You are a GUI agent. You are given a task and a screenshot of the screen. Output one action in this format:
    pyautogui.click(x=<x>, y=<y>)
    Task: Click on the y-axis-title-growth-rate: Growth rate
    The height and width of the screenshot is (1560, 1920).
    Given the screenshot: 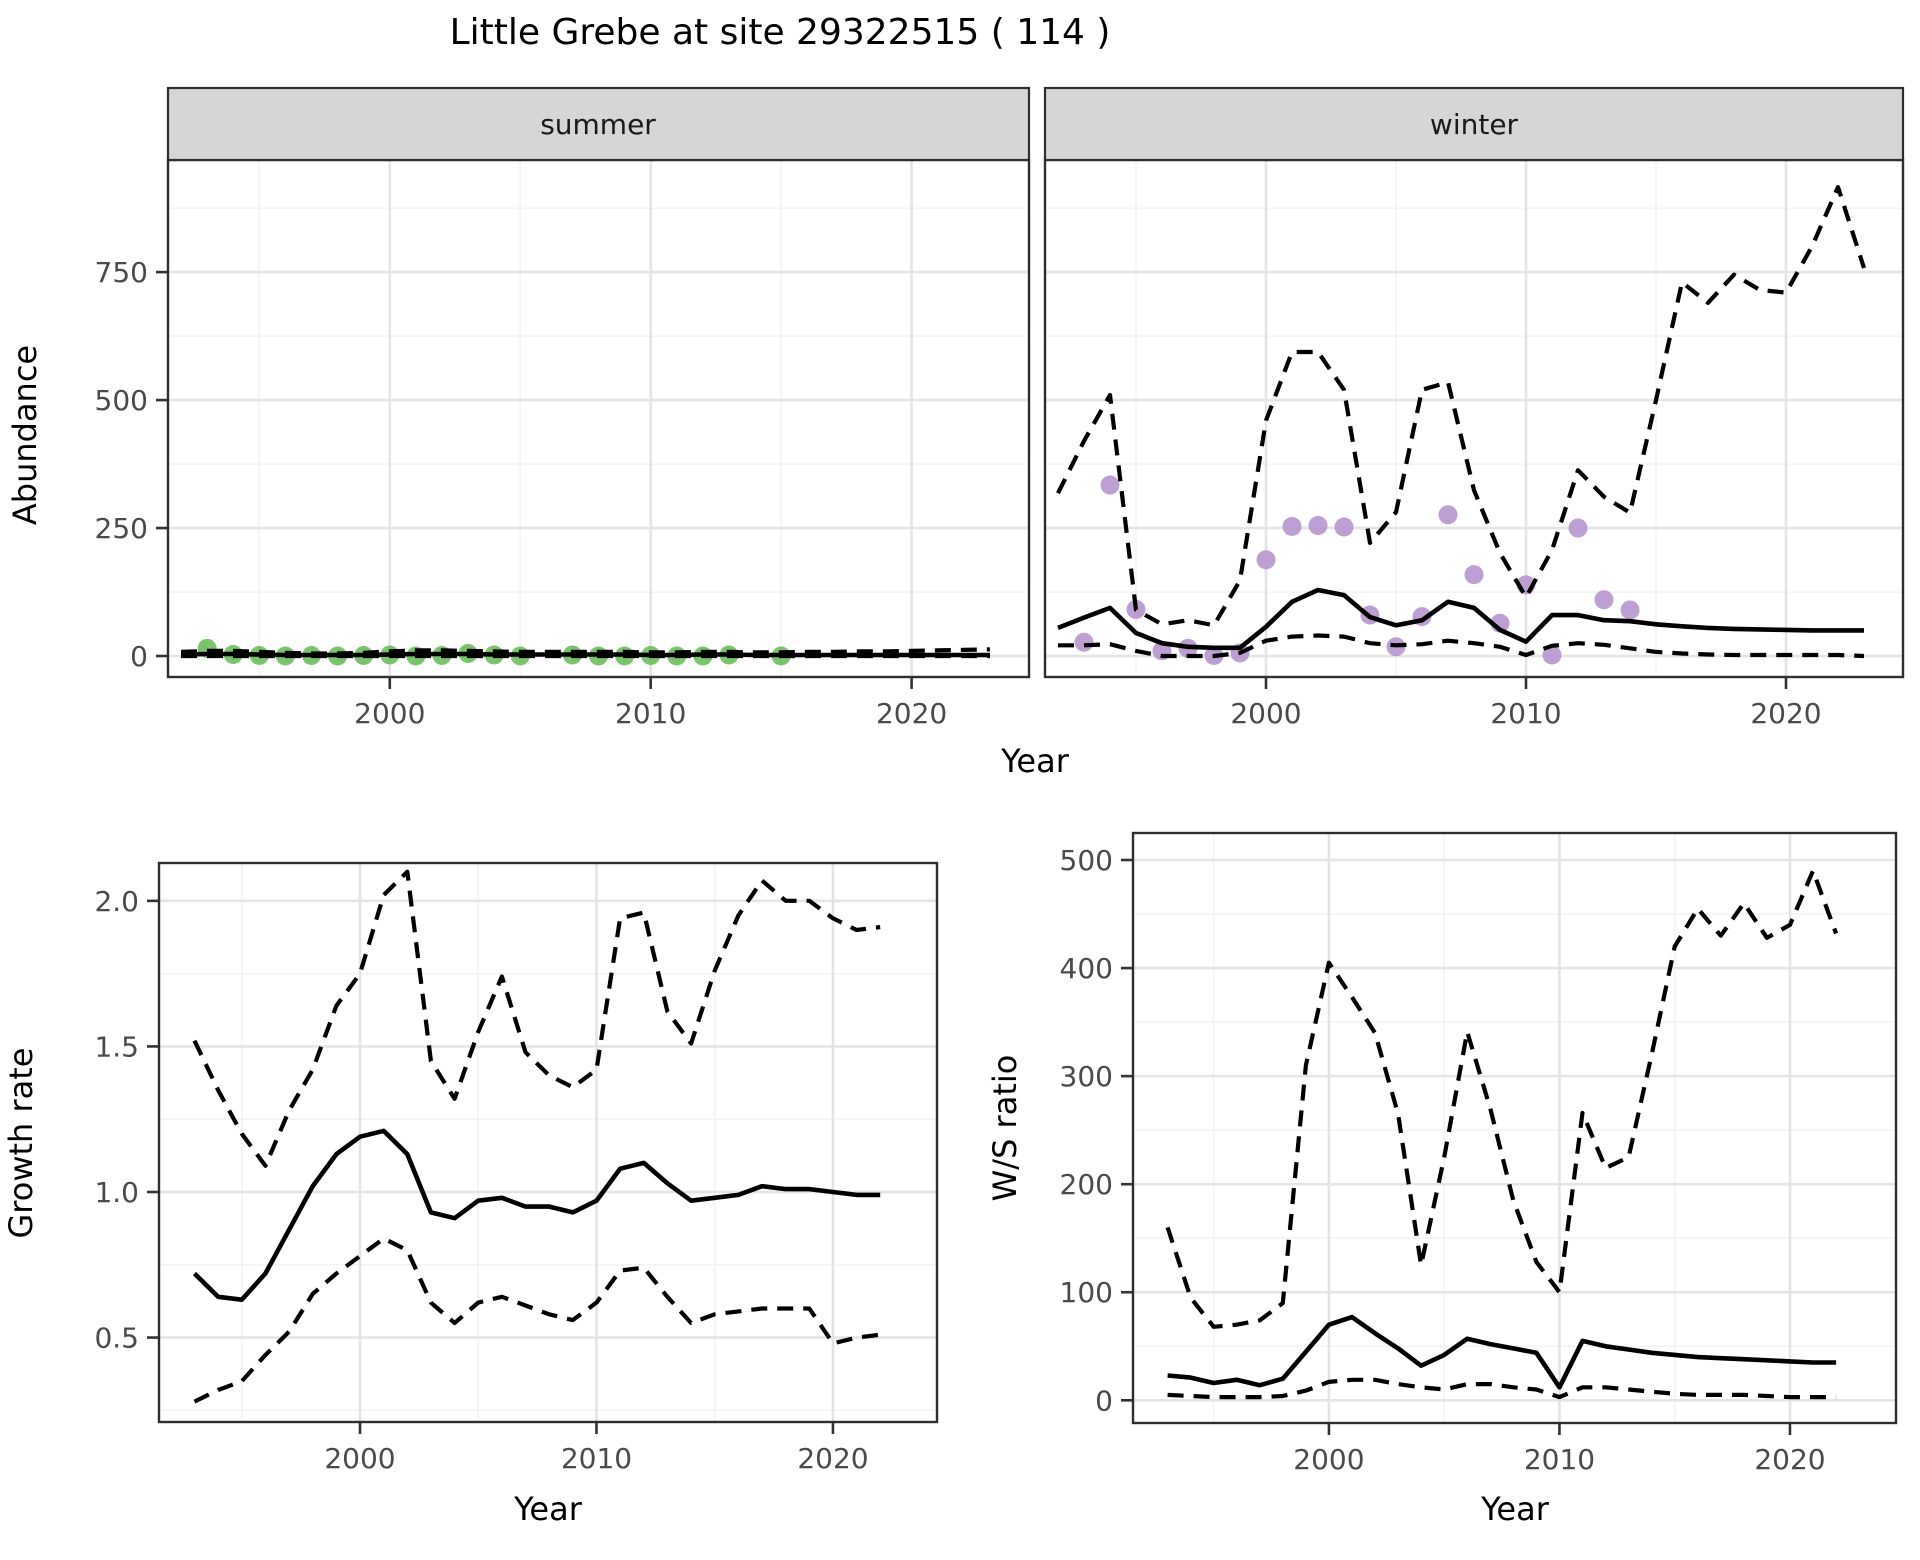 What is the action you would take?
    pyautogui.click(x=21, y=1143)
    